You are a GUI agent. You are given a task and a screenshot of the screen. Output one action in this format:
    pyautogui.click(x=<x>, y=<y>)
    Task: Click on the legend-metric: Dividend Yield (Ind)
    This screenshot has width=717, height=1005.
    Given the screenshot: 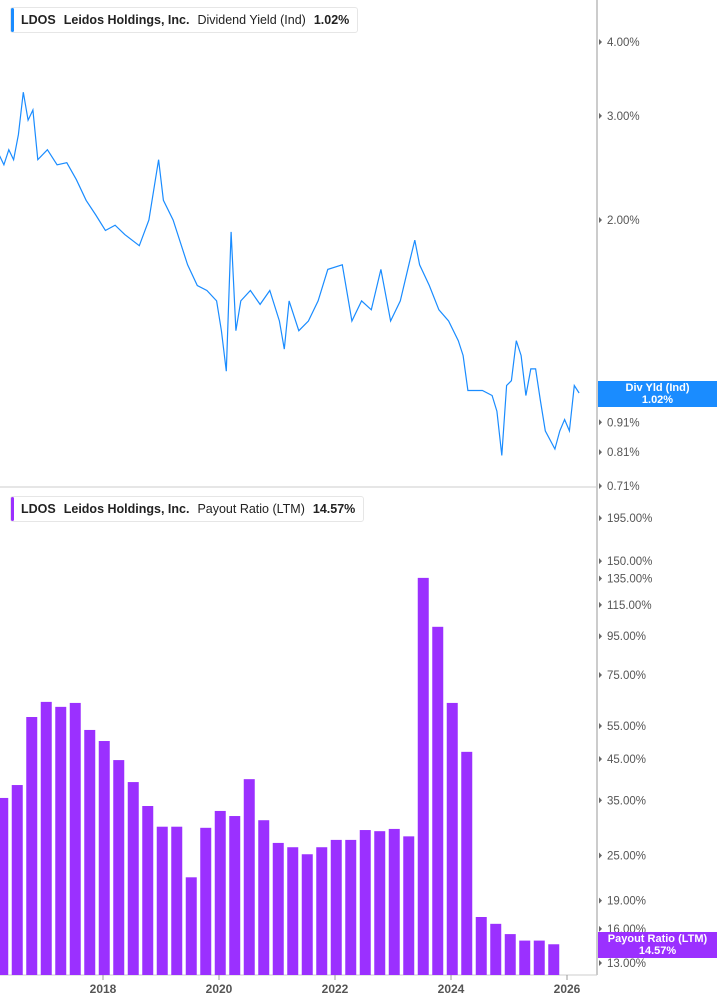 What is the action you would take?
    pyautogui.click(x=251, y=20)
    